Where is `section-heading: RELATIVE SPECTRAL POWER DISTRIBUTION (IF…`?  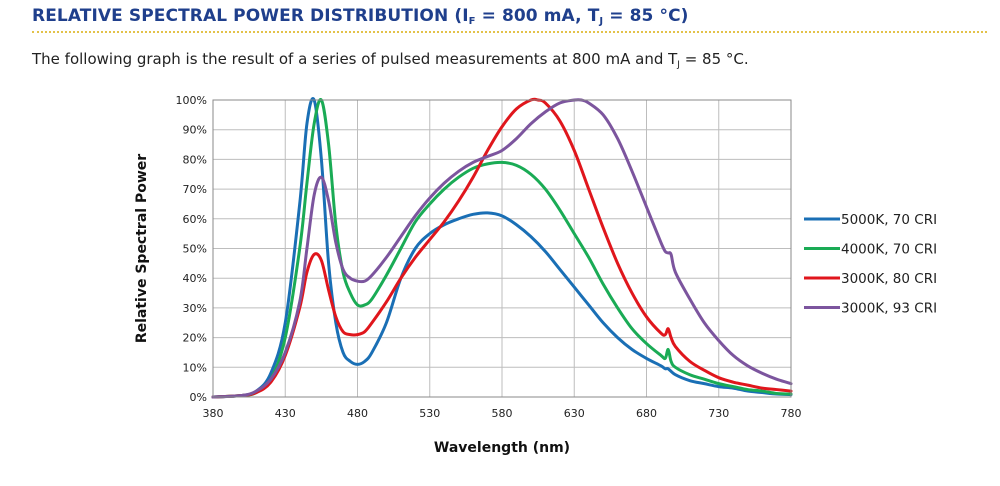 section-heading: RELATIVE SPECTRAL POWER DISTRIBUTION (IF… is located at coordinates (360, 16).